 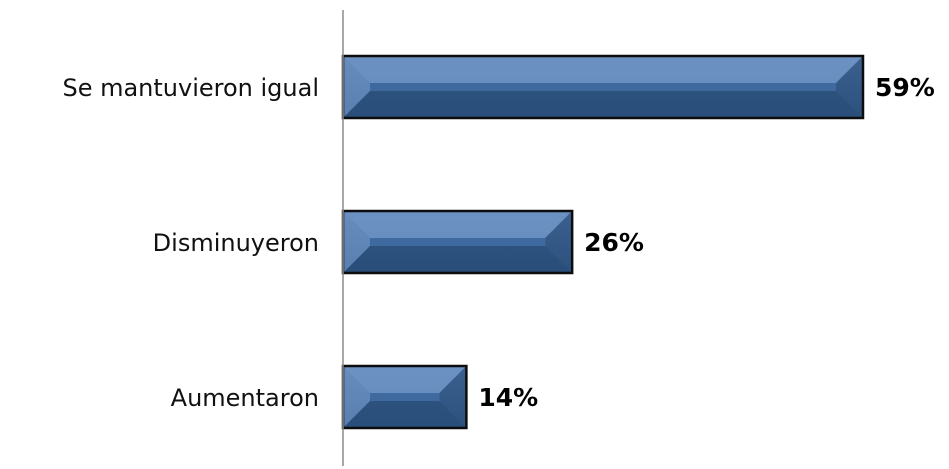 What do you see at coordinates (190, 88) in the screenshot?
I see `category-label: Se mantuvieron igual` at bounding box center [190, 88].